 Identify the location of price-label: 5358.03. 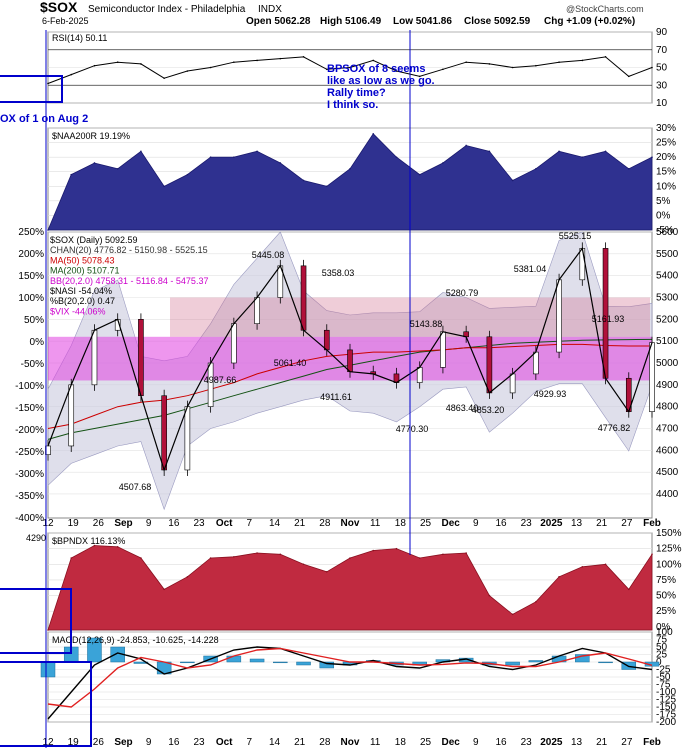
(338, 273).